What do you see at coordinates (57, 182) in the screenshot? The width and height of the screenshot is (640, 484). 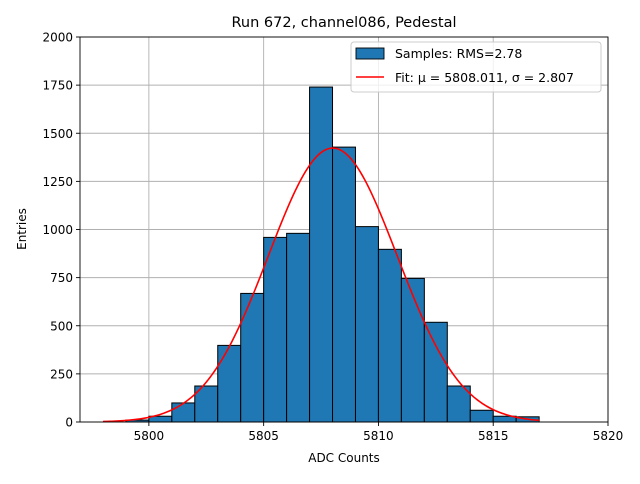 I see `y-tick-label: 1250` at bounding box center [57, 182].